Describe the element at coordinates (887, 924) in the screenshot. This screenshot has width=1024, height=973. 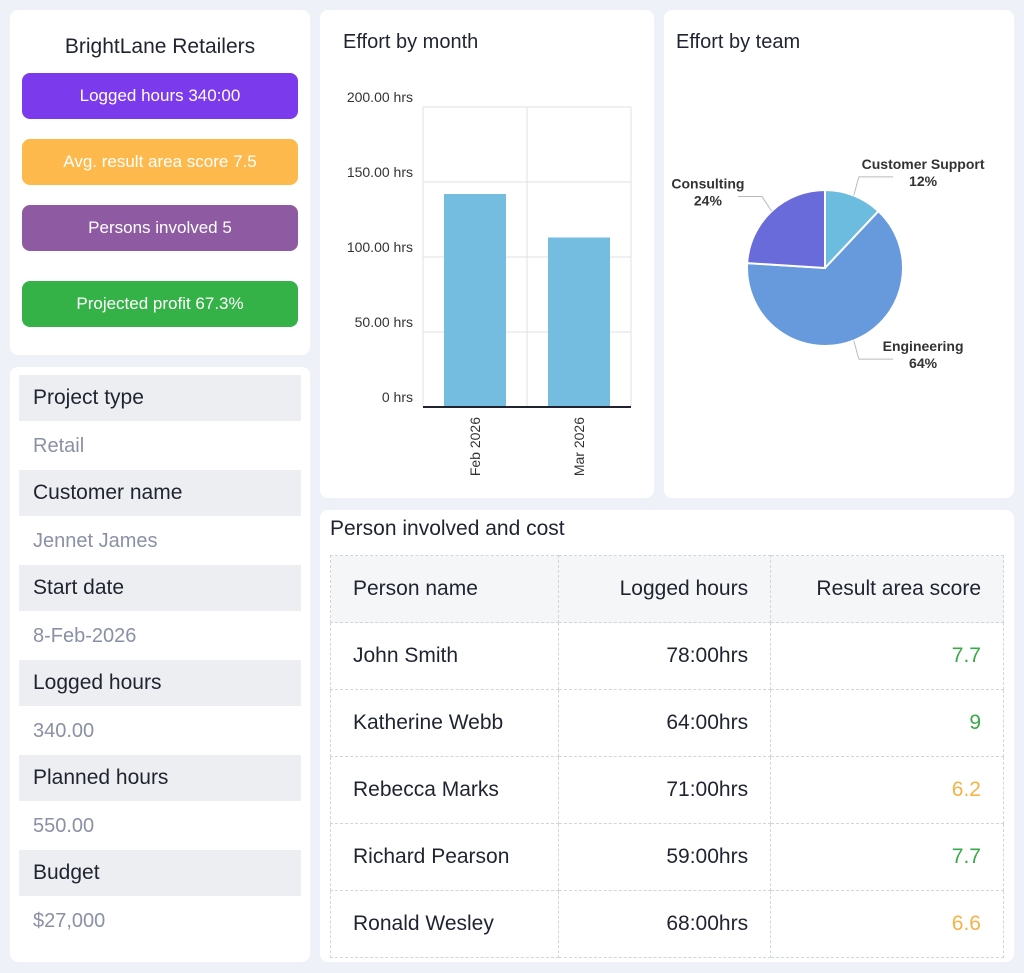
I see `table-cell: 6.6` at that location.